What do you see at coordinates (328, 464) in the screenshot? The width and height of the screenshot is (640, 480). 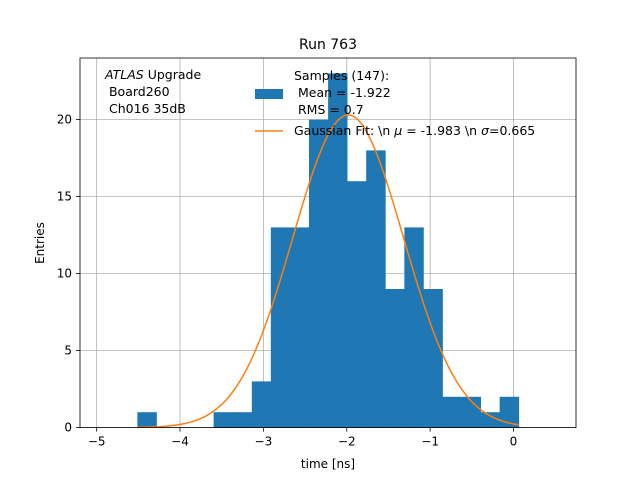 I see `x-axis-label: time [ns]` at bounding box center [328, 464].